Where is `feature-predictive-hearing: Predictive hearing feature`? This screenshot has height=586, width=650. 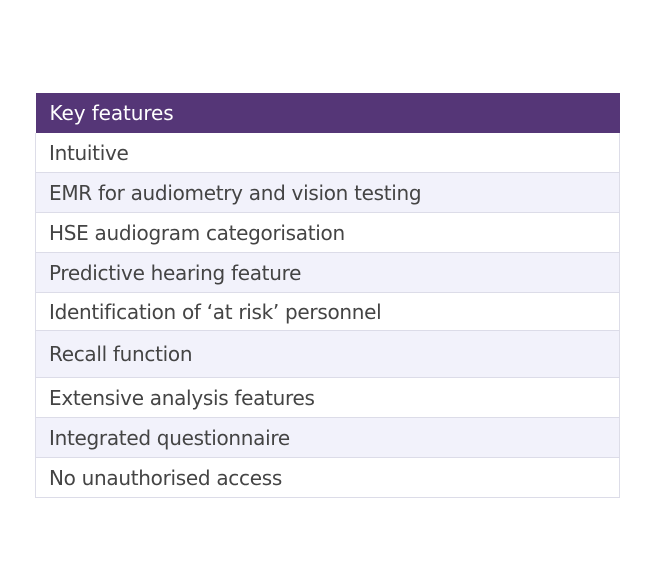
feature-predictive-hearing: Predictive hearing feature is located at coordinates (327, 272).